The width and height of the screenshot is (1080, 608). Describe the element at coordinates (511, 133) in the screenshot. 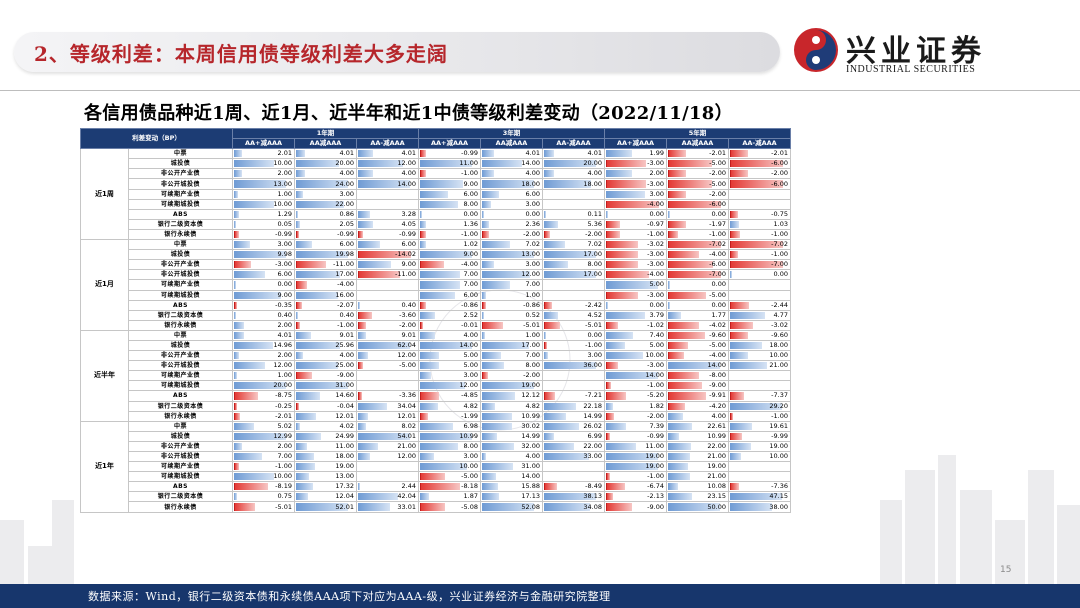

I see `group-header-3y: 3年期` at that location.